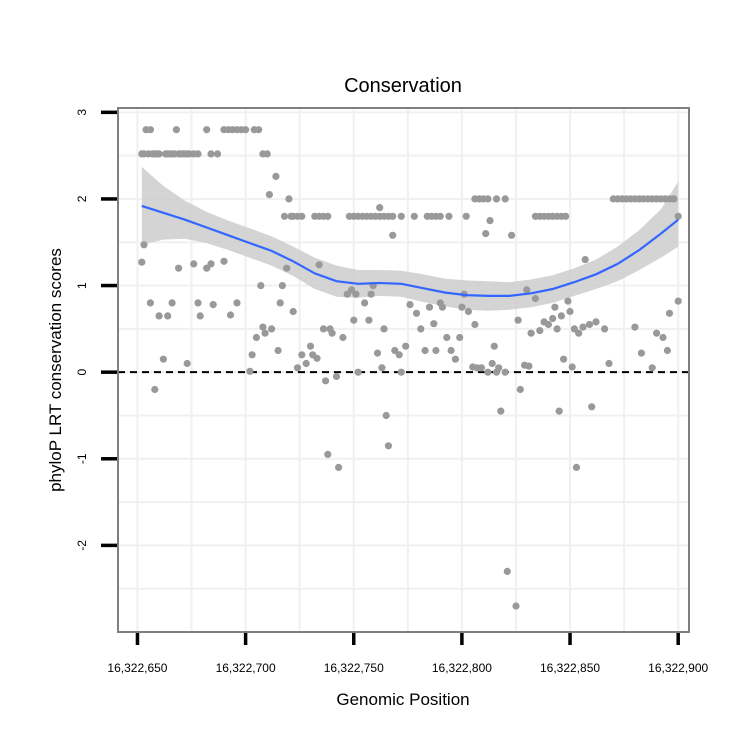 This screenshot has width=750, height=750. Describe the element at coordinates (96, 330) in the screenshot. I see `y-axis: -2 -1 0 1 2 3` at that location.